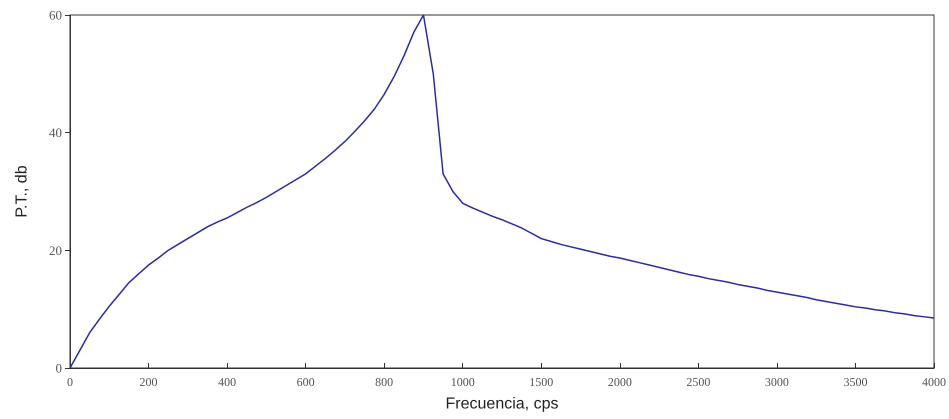  Describe the element at coordinates (776, 382) in the screenshot. I see `x-tick-label: 3000` at that location.